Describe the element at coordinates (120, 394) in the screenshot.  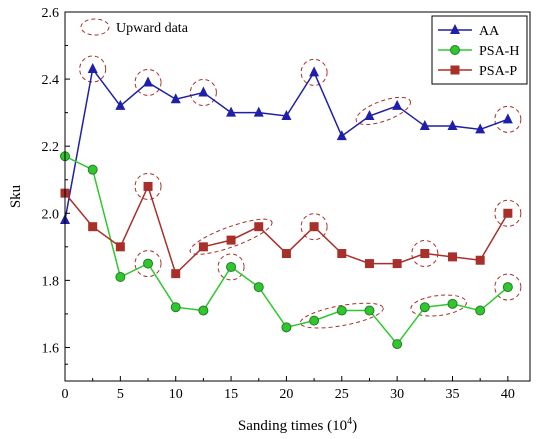
I see `x-tick-label: 5` at that location.